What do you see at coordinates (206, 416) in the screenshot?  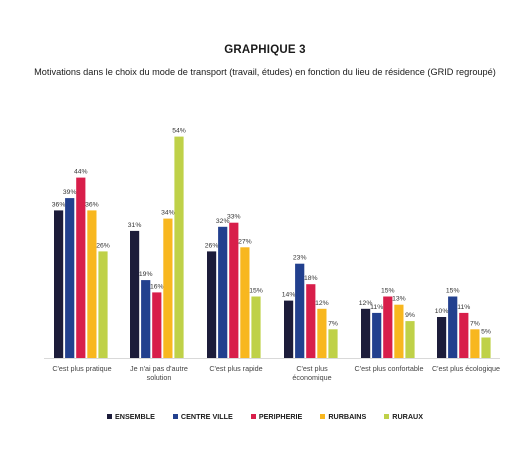 I see `legend-label: CENTRE VILLE` at bounding box center [206, 416].